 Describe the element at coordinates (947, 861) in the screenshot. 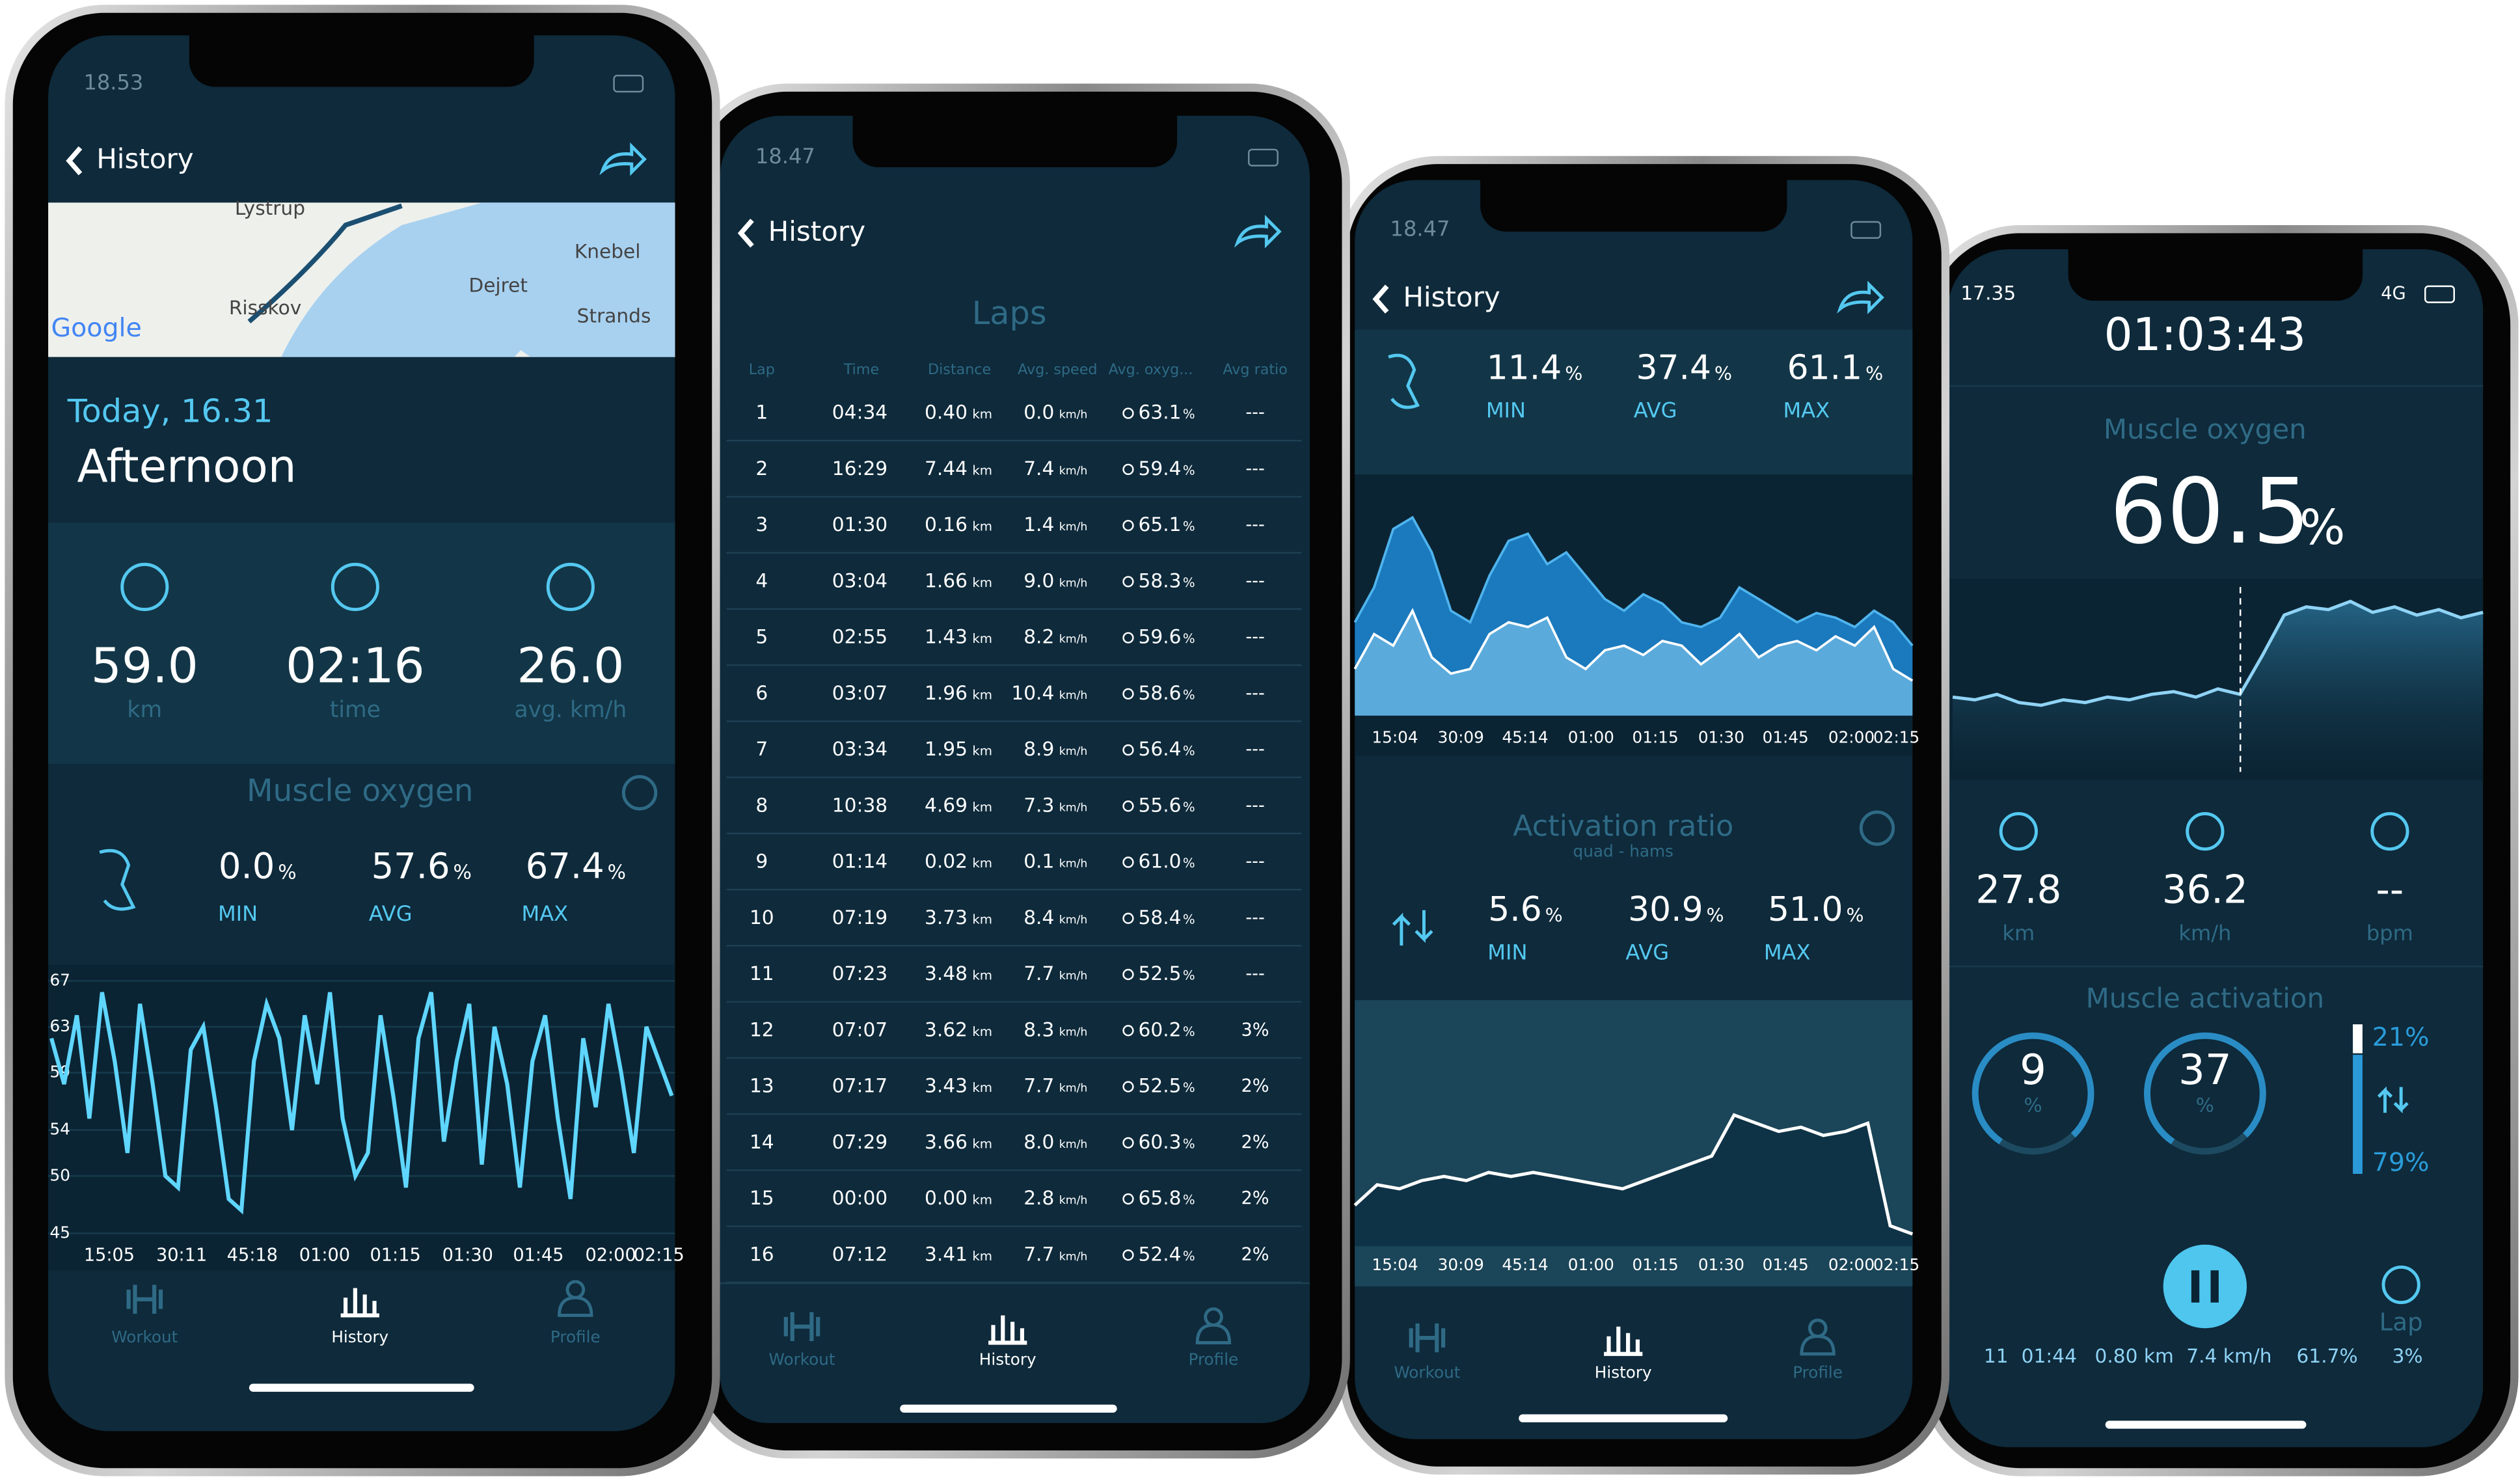

I see `cell-distance: 0.02` at that location.